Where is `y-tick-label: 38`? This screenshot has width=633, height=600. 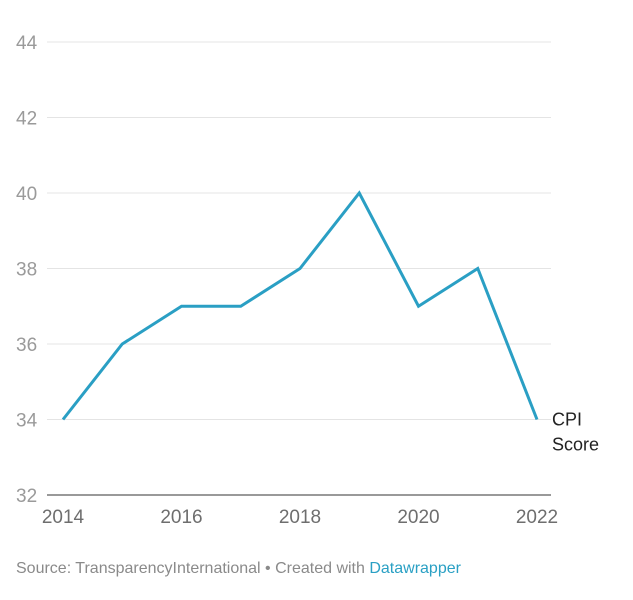 y-tick-label: 38 is located at coordinates (26, 270).